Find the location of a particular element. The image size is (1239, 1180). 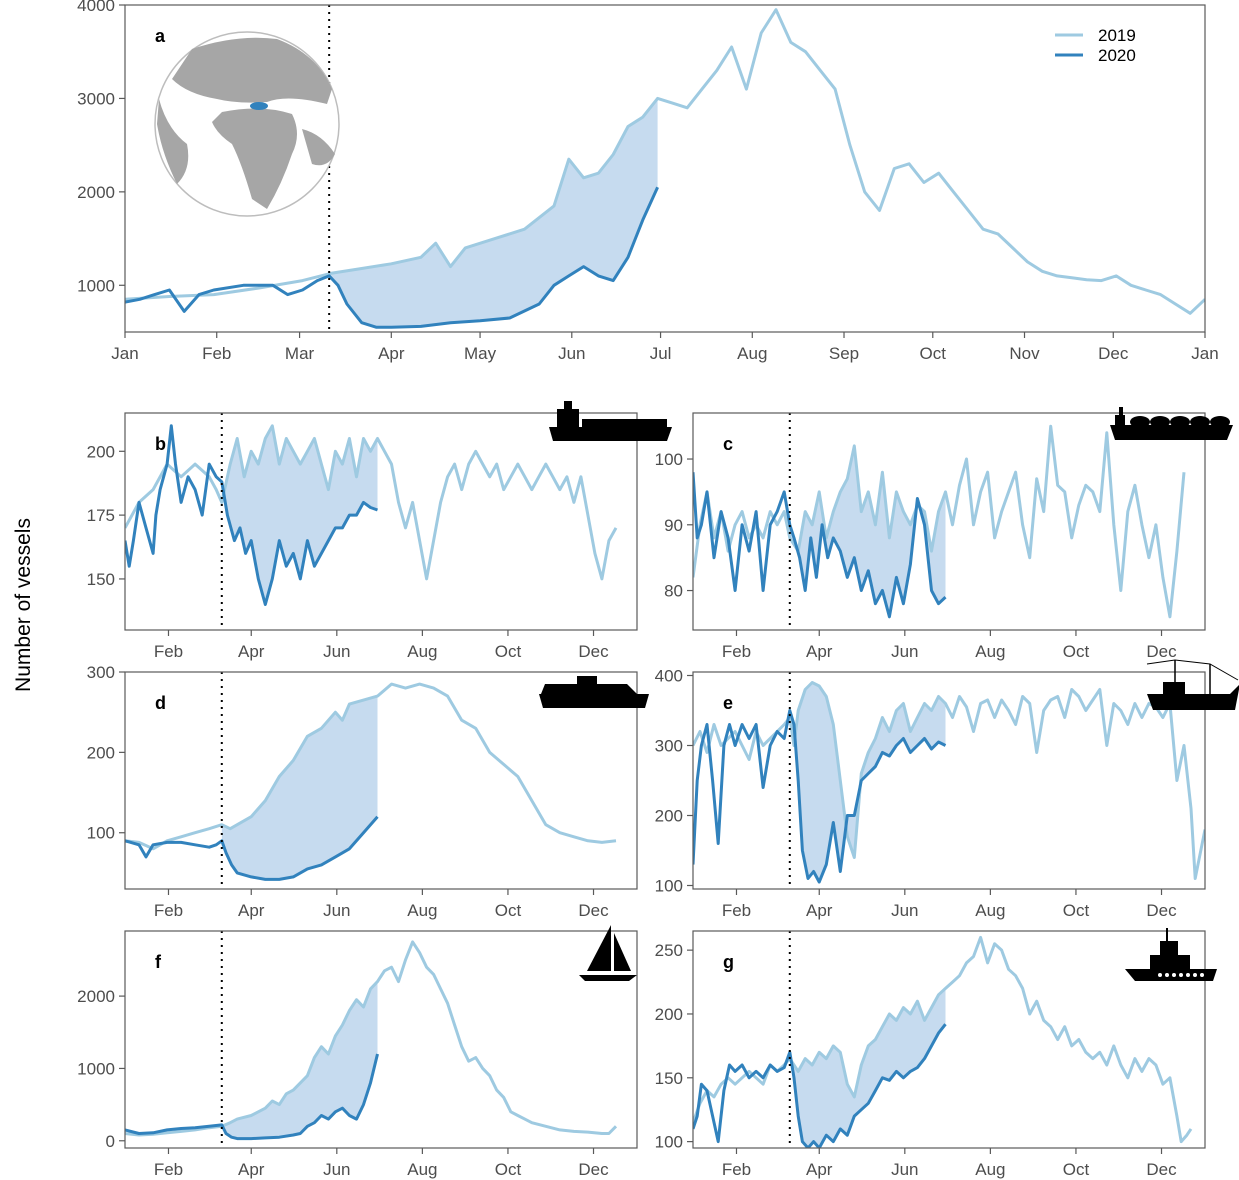

y-tick-label: 0 is located at coordinates (110, 1141).